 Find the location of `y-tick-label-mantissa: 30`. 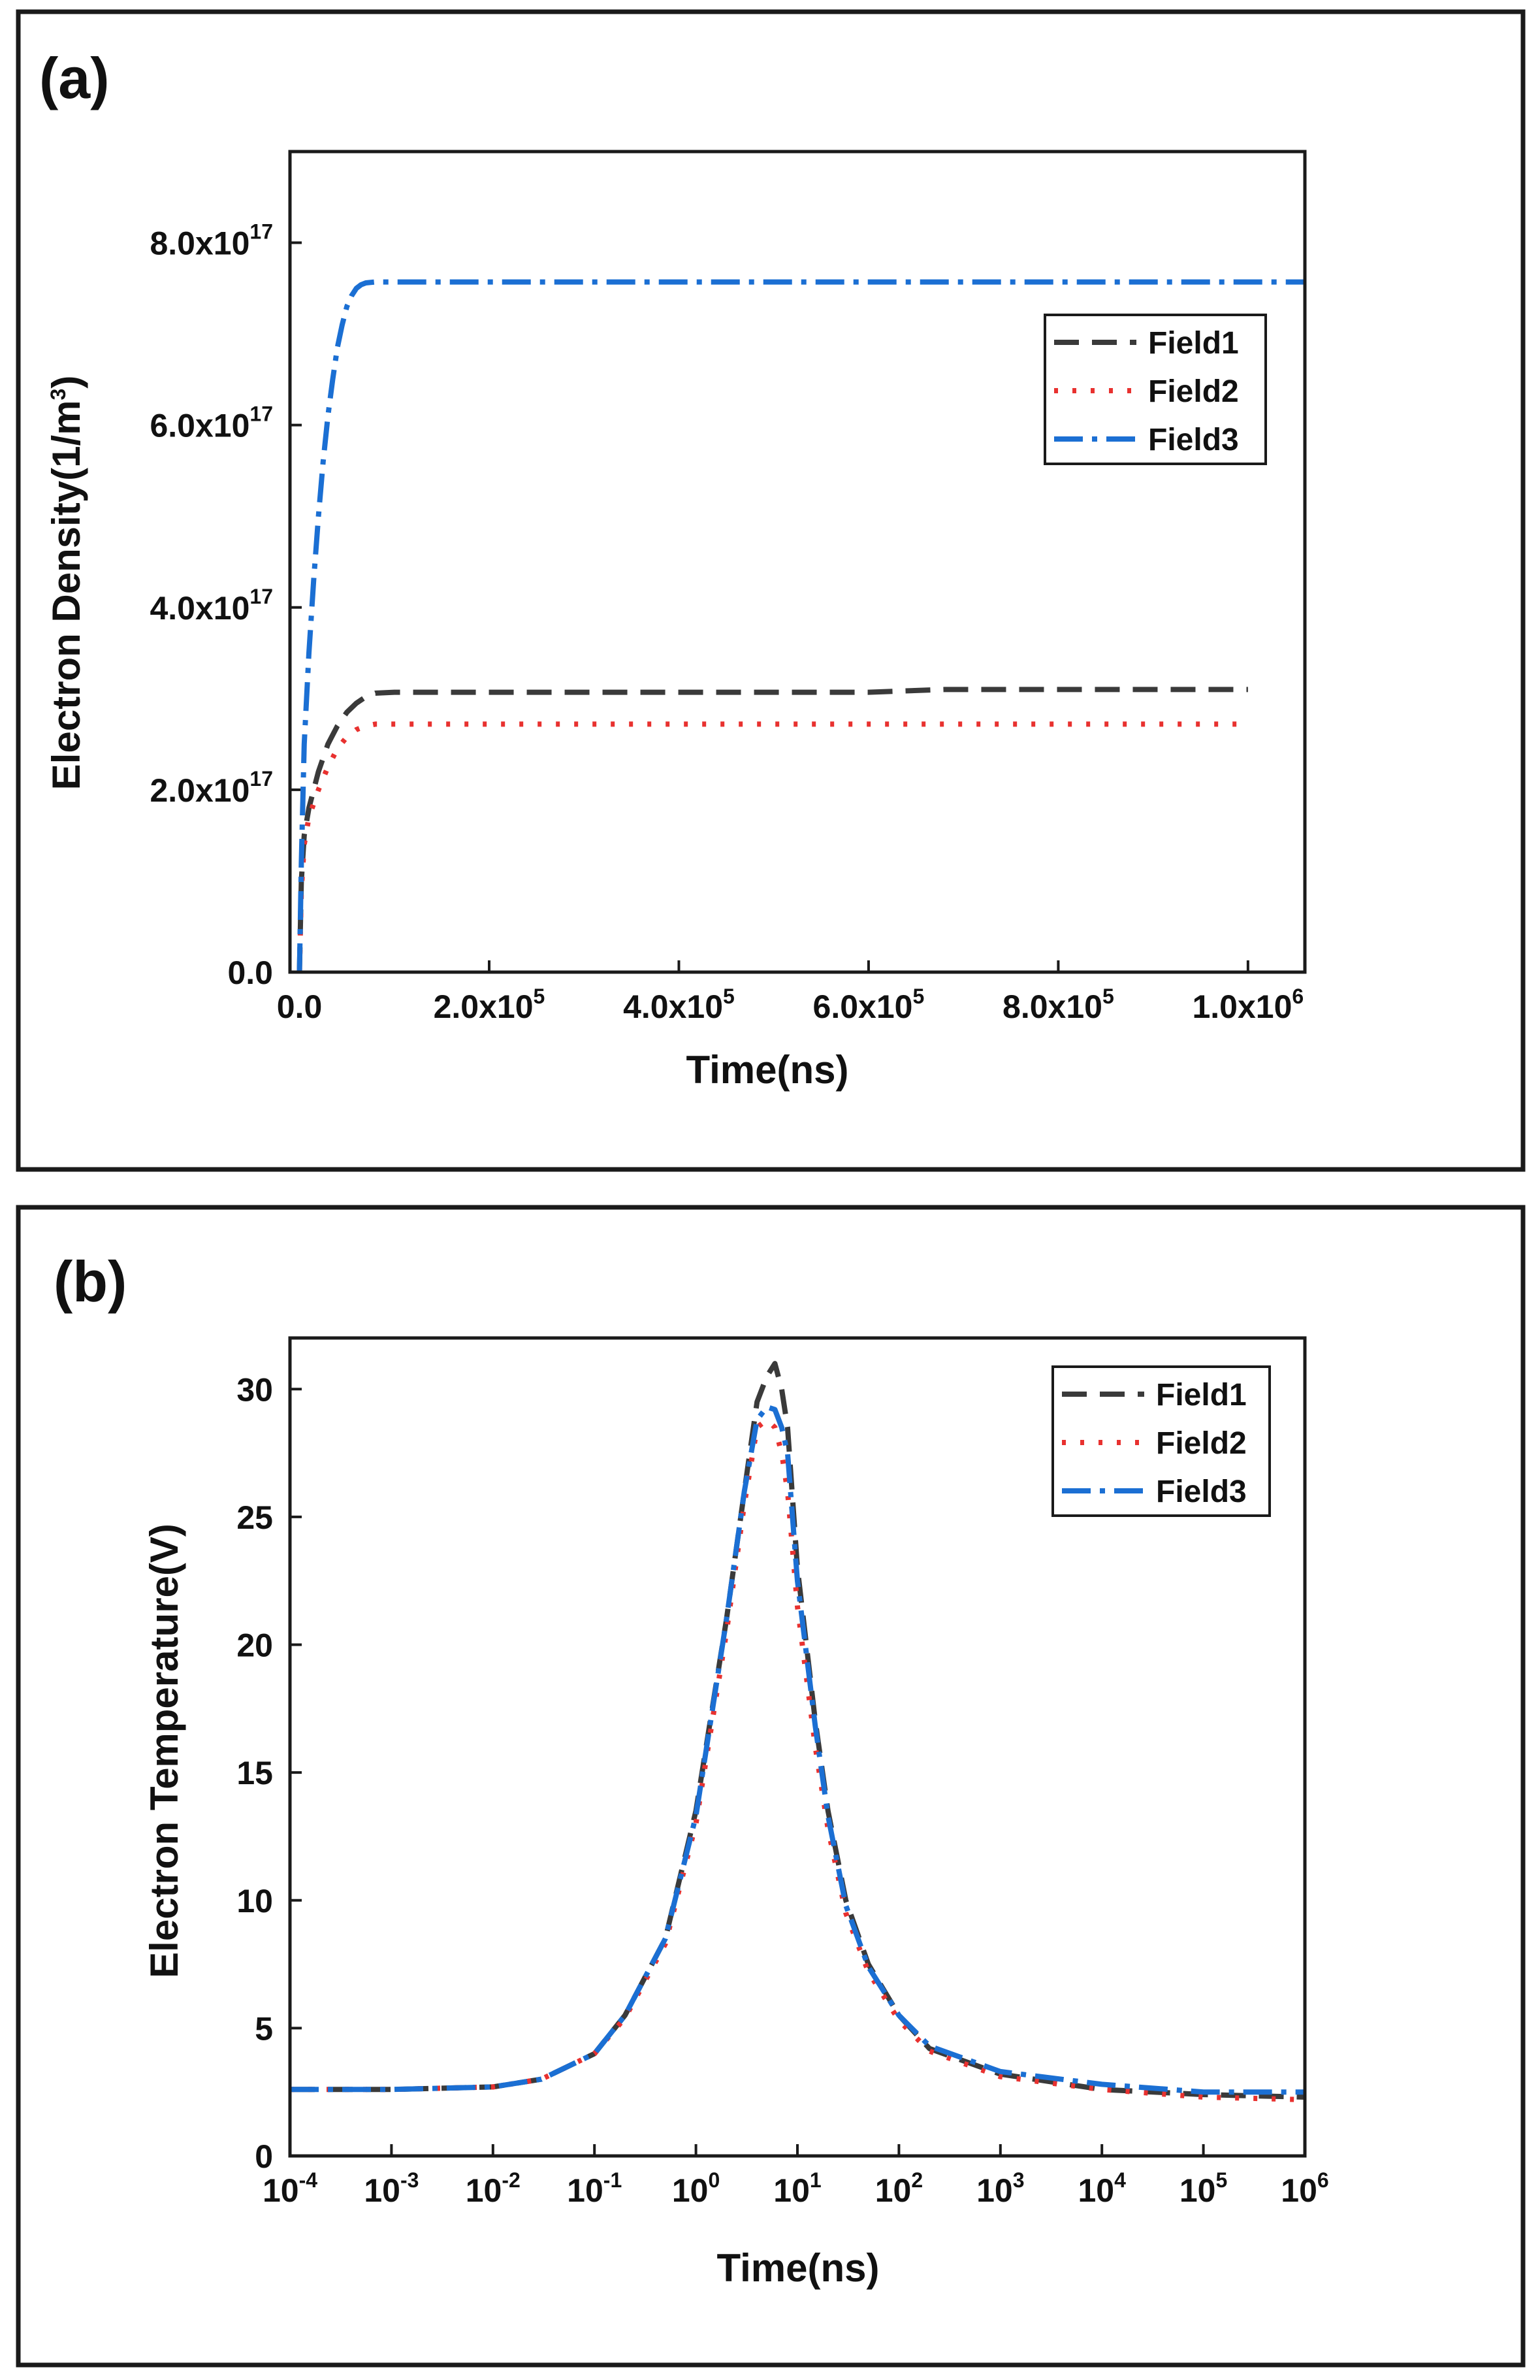

y-tick-label-mantissa: 30 is located at coordinates (254, 1389).